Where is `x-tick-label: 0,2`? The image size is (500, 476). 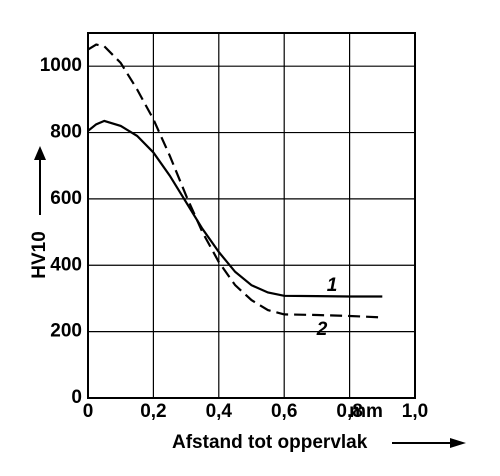
x-tick-label: 0,2 is located at coordinates (153, 411).